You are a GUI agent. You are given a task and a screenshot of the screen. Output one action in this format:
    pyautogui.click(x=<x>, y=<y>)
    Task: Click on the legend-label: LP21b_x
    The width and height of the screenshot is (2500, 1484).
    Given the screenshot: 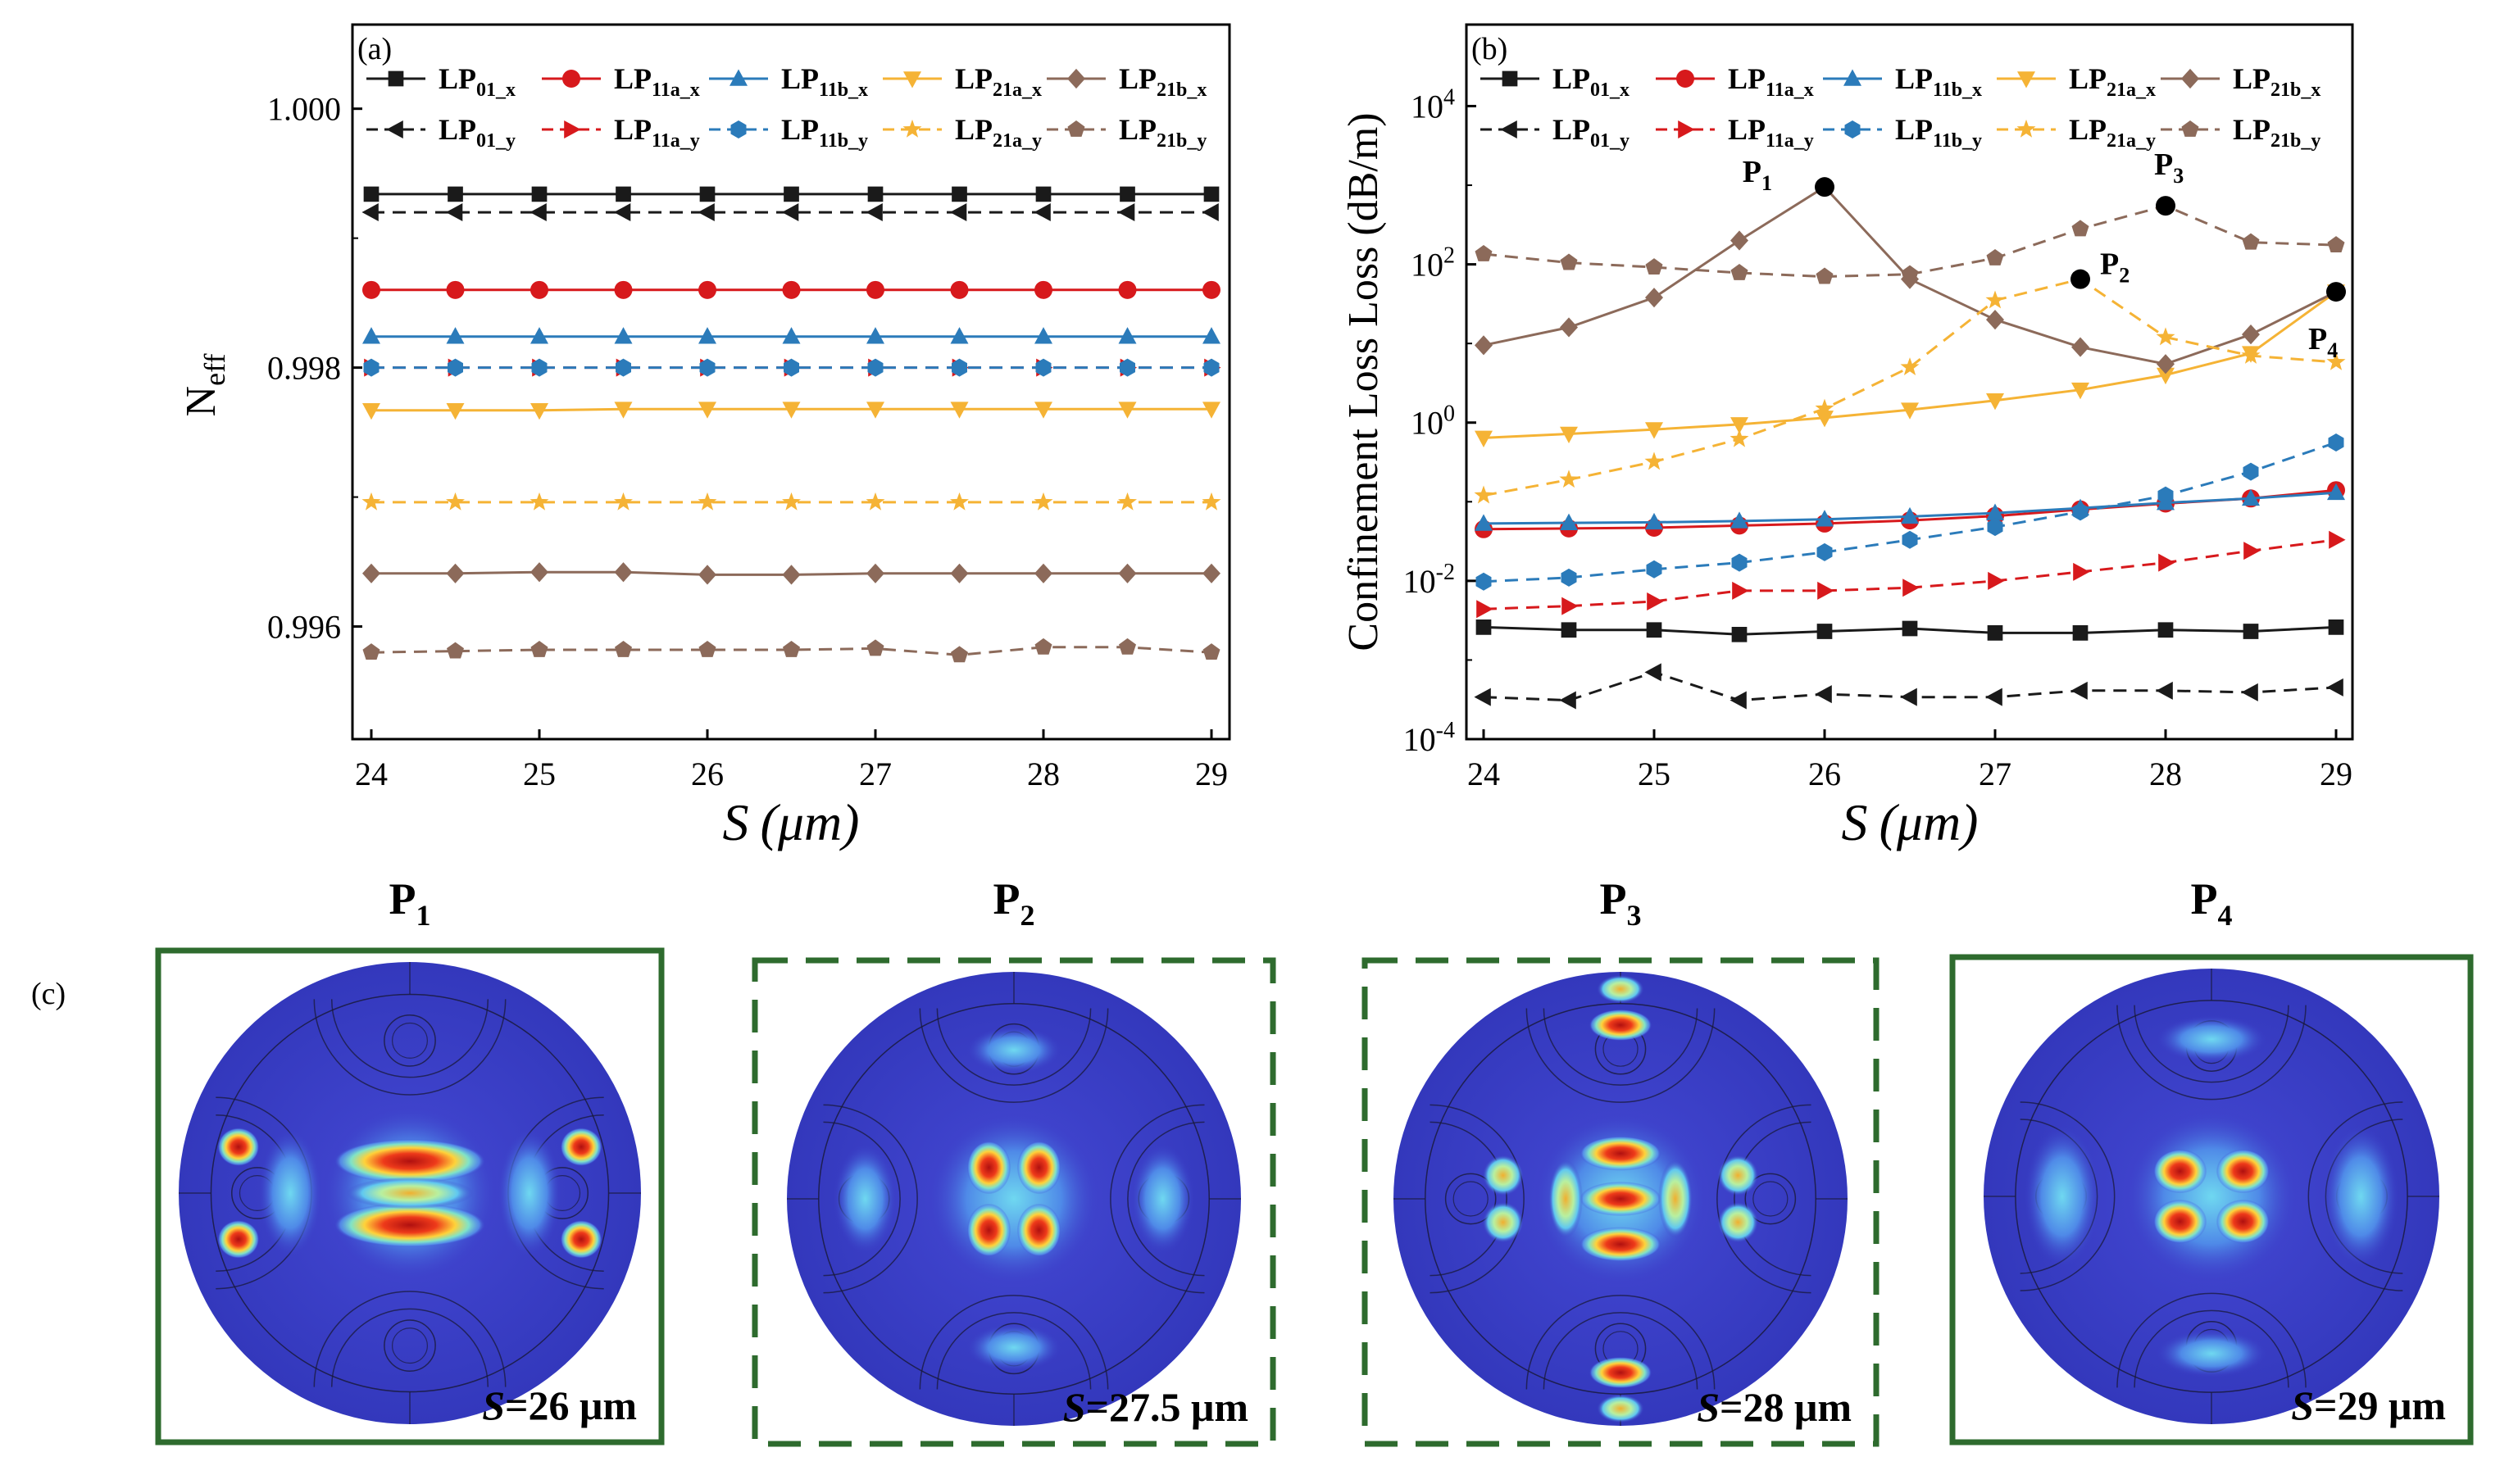 What is the action you would take?
    pyautogui.click(x=2276, y=81)
    